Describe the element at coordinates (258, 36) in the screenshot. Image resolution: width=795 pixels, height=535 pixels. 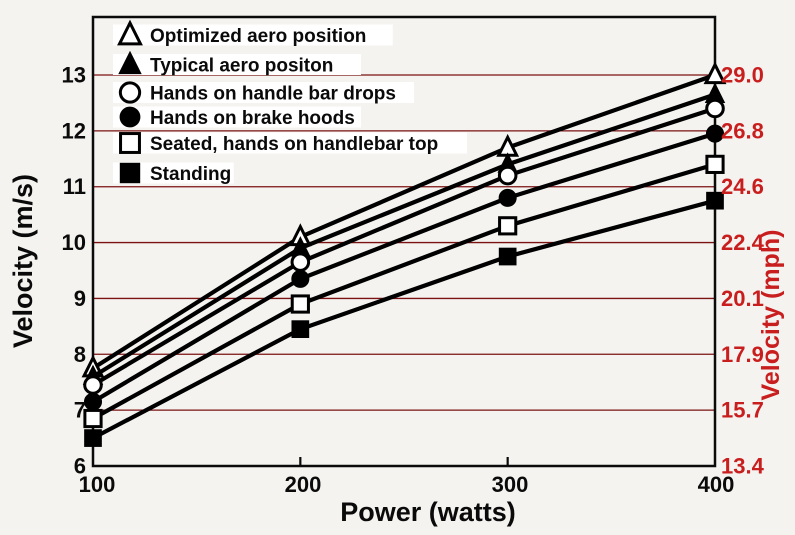
I see `legend-label-0: Optimized aero position` at that location.